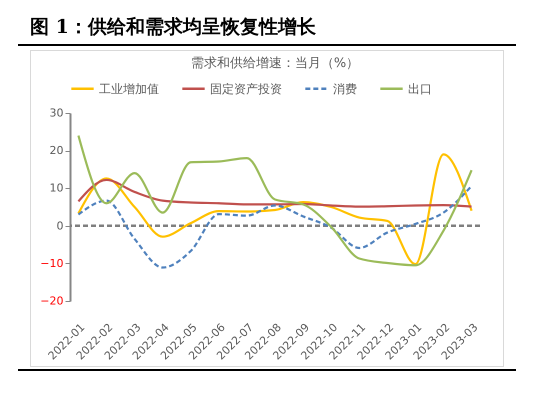 The width and height of the screenshot is (534, 399). What do you see at coordinates (52, 263) in the screenshot?
I see `y-tick-label: −10` at bounding box center [52, 263].